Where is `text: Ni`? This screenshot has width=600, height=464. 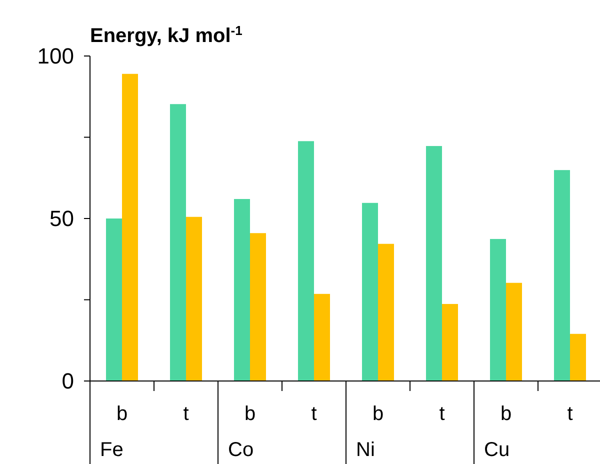 text: Ni is located at coordinates (365, 450).